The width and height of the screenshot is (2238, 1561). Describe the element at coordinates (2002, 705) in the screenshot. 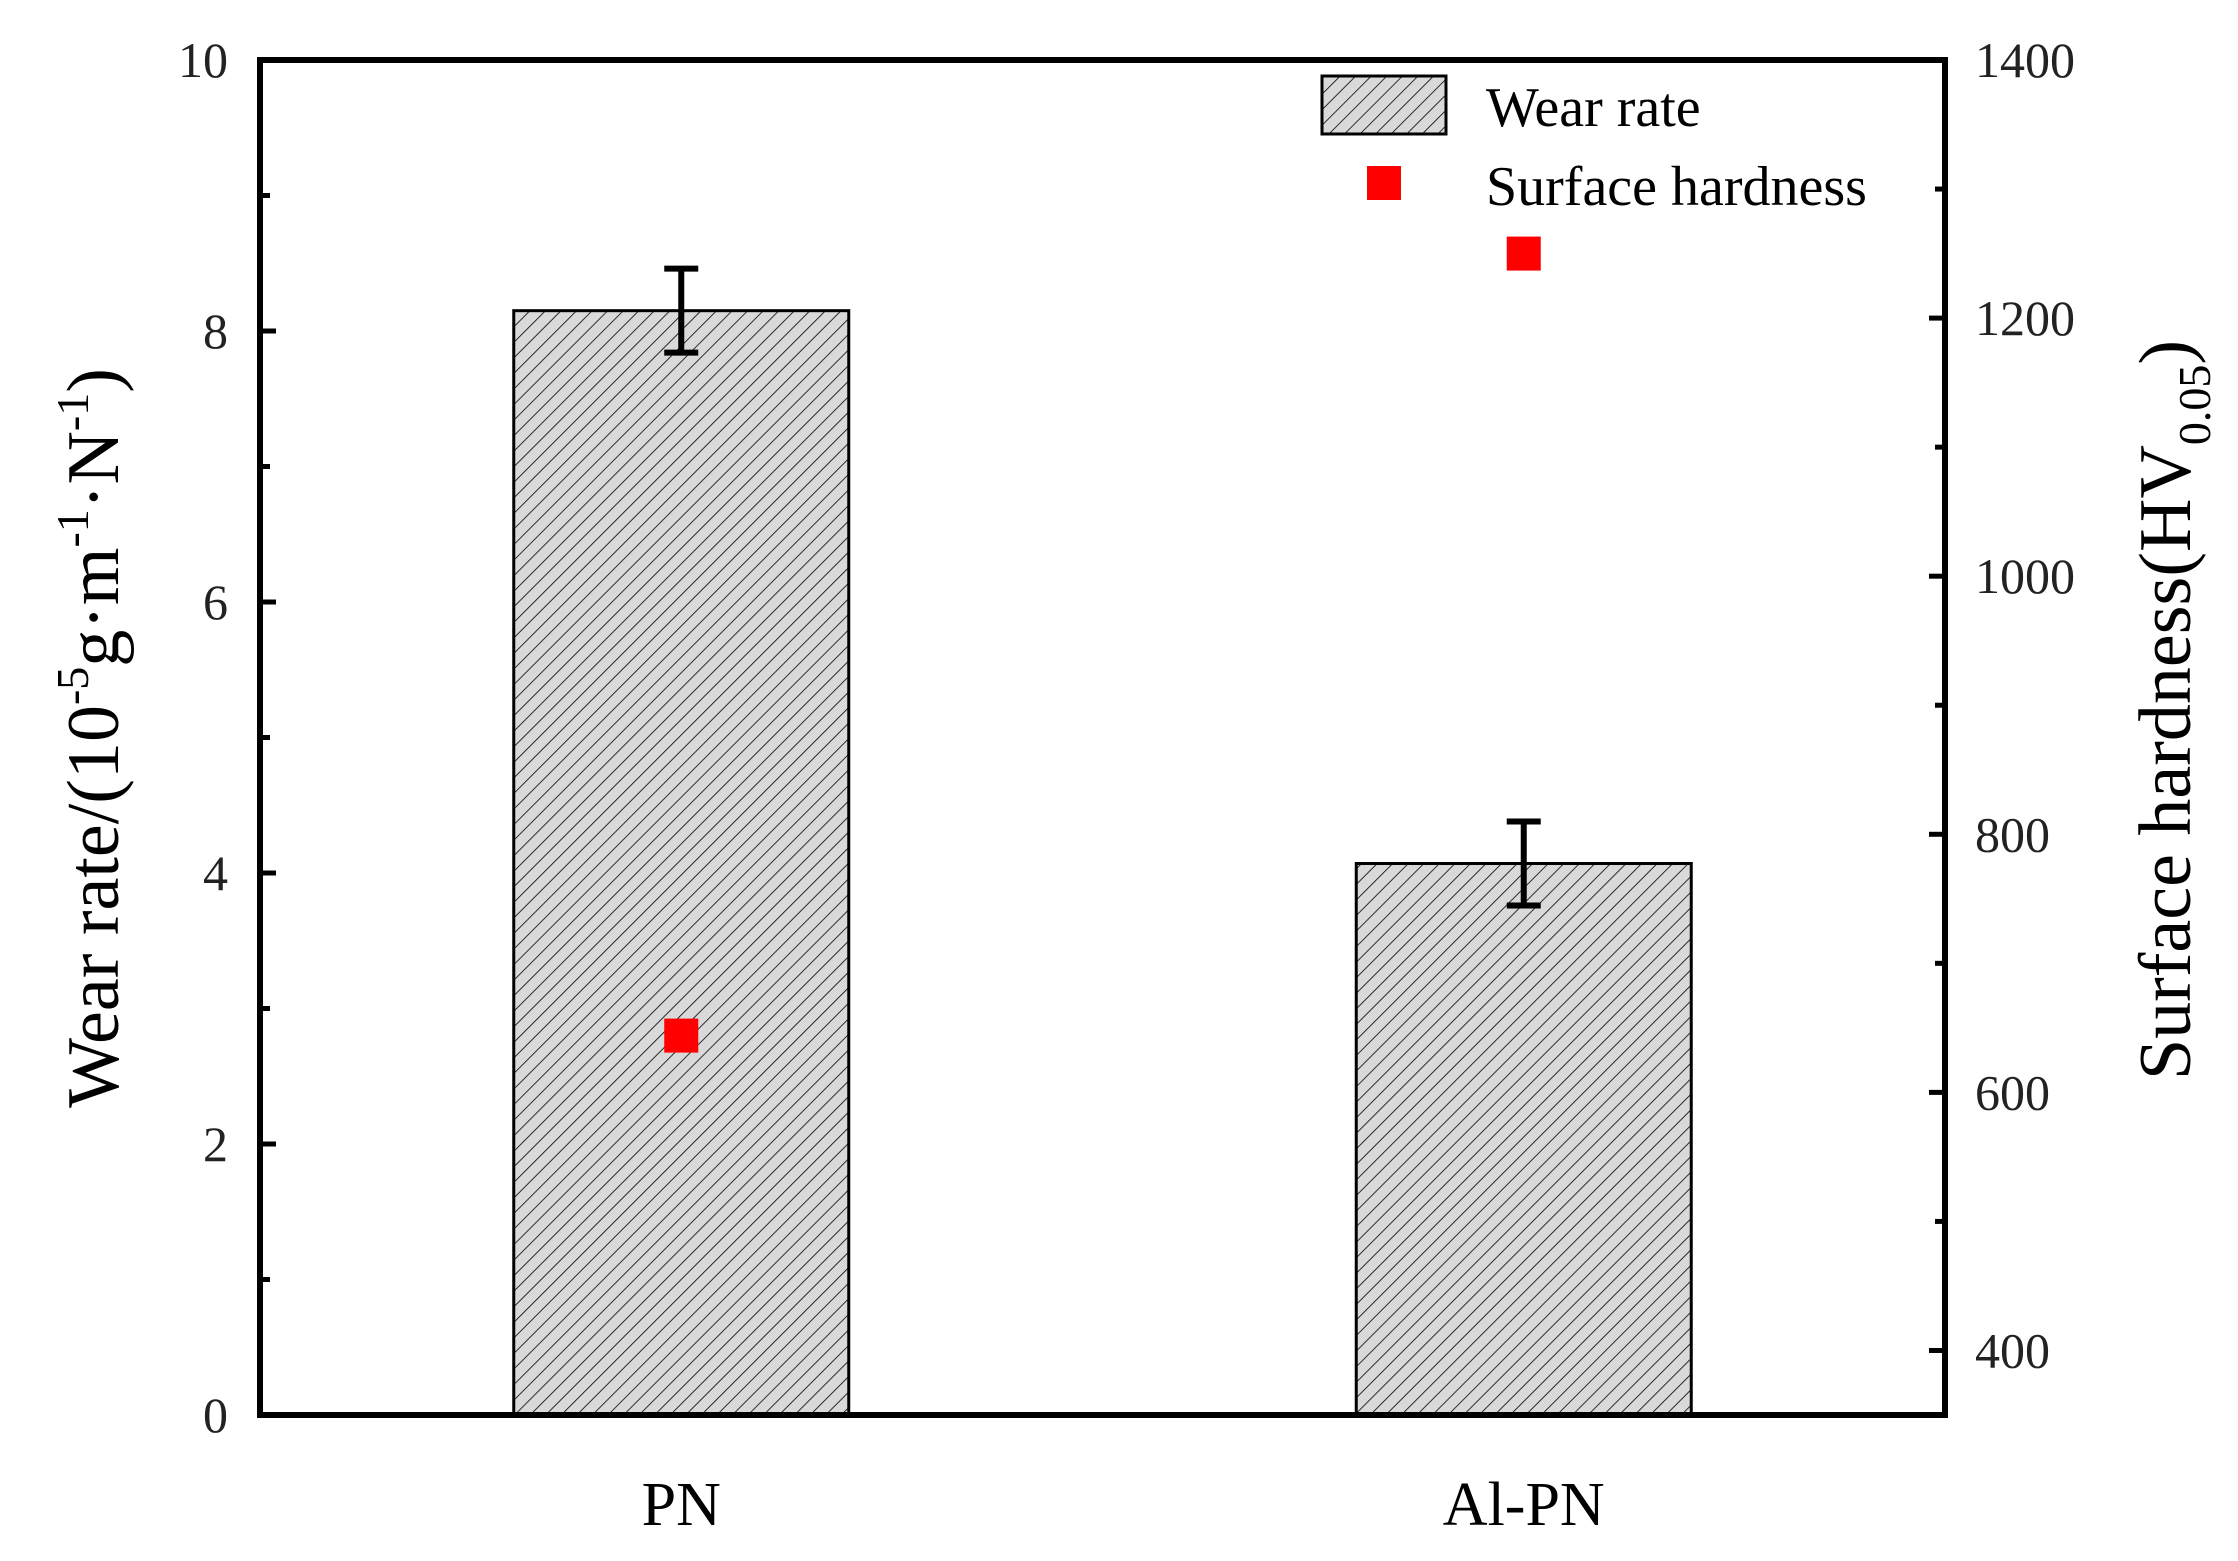

I see `right-axis-ticks: 400 600 800 1000 1200 1400` at that location.